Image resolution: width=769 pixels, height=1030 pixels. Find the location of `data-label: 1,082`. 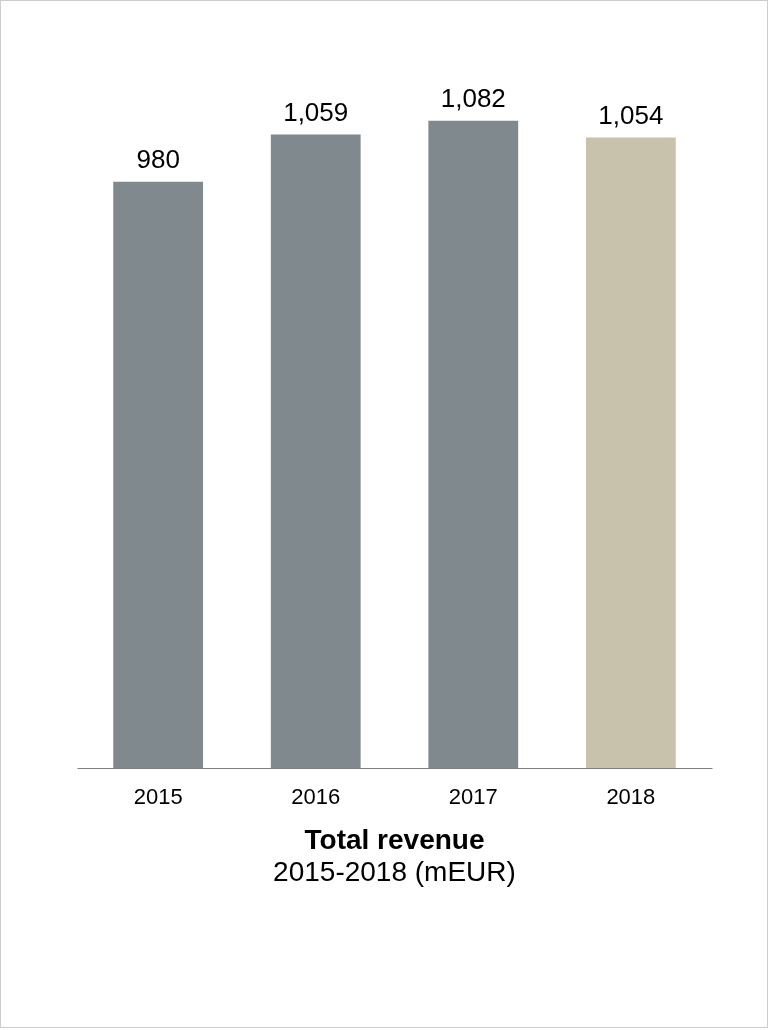

data-label: 1,082 is located at coordinates (473, 97).